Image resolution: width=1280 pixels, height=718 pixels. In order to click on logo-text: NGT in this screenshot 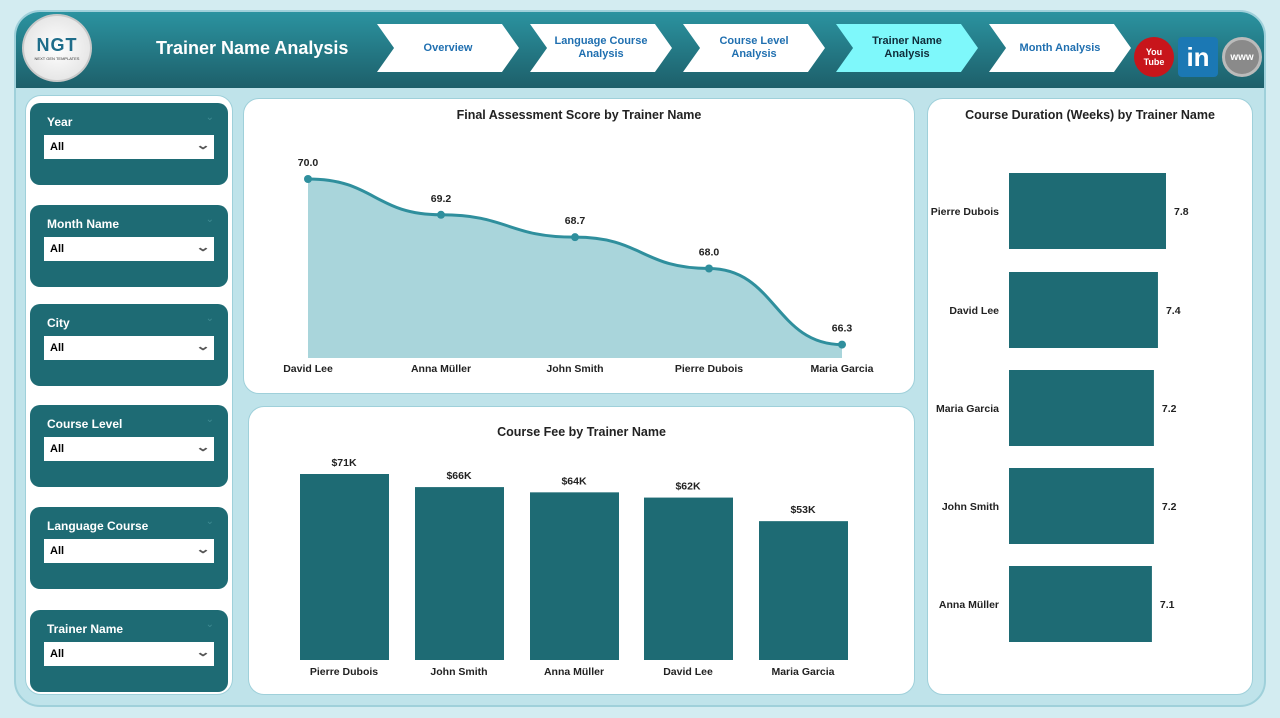, I will do `click(57, 45)`.